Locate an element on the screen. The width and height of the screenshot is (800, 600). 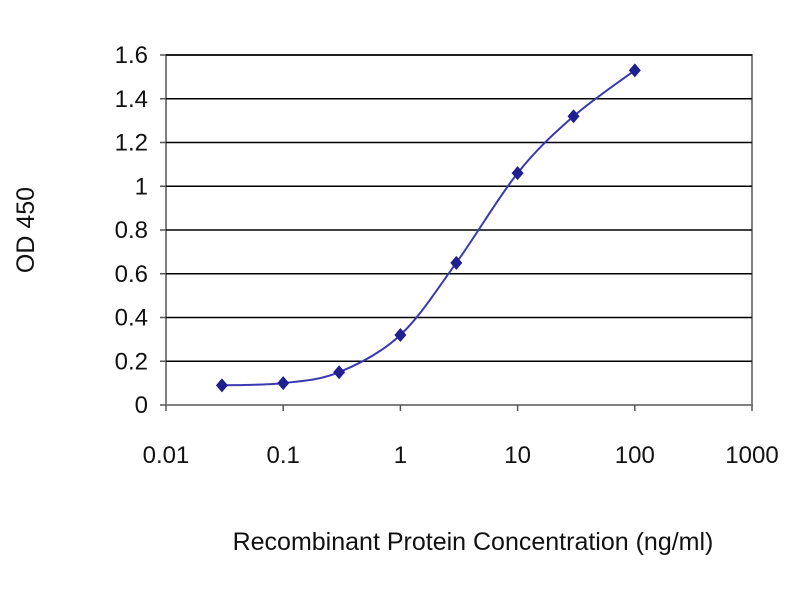
x-tick-label: 1 is located at coordinates (400, 455).